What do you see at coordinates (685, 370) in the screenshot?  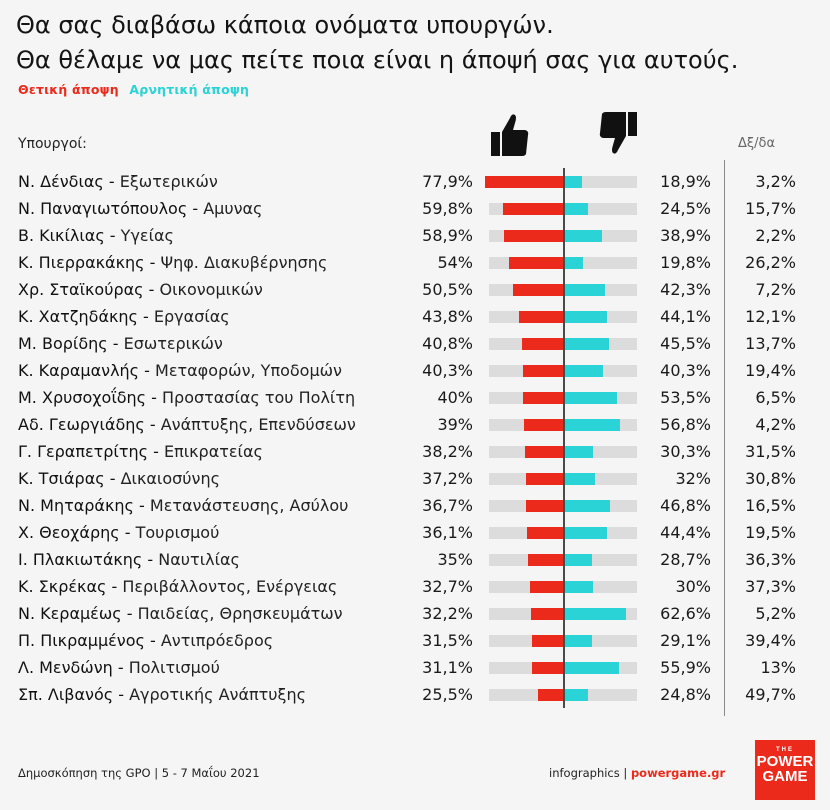 I see `negative-value-label: 40,3%` at bounding box center [685, 370].